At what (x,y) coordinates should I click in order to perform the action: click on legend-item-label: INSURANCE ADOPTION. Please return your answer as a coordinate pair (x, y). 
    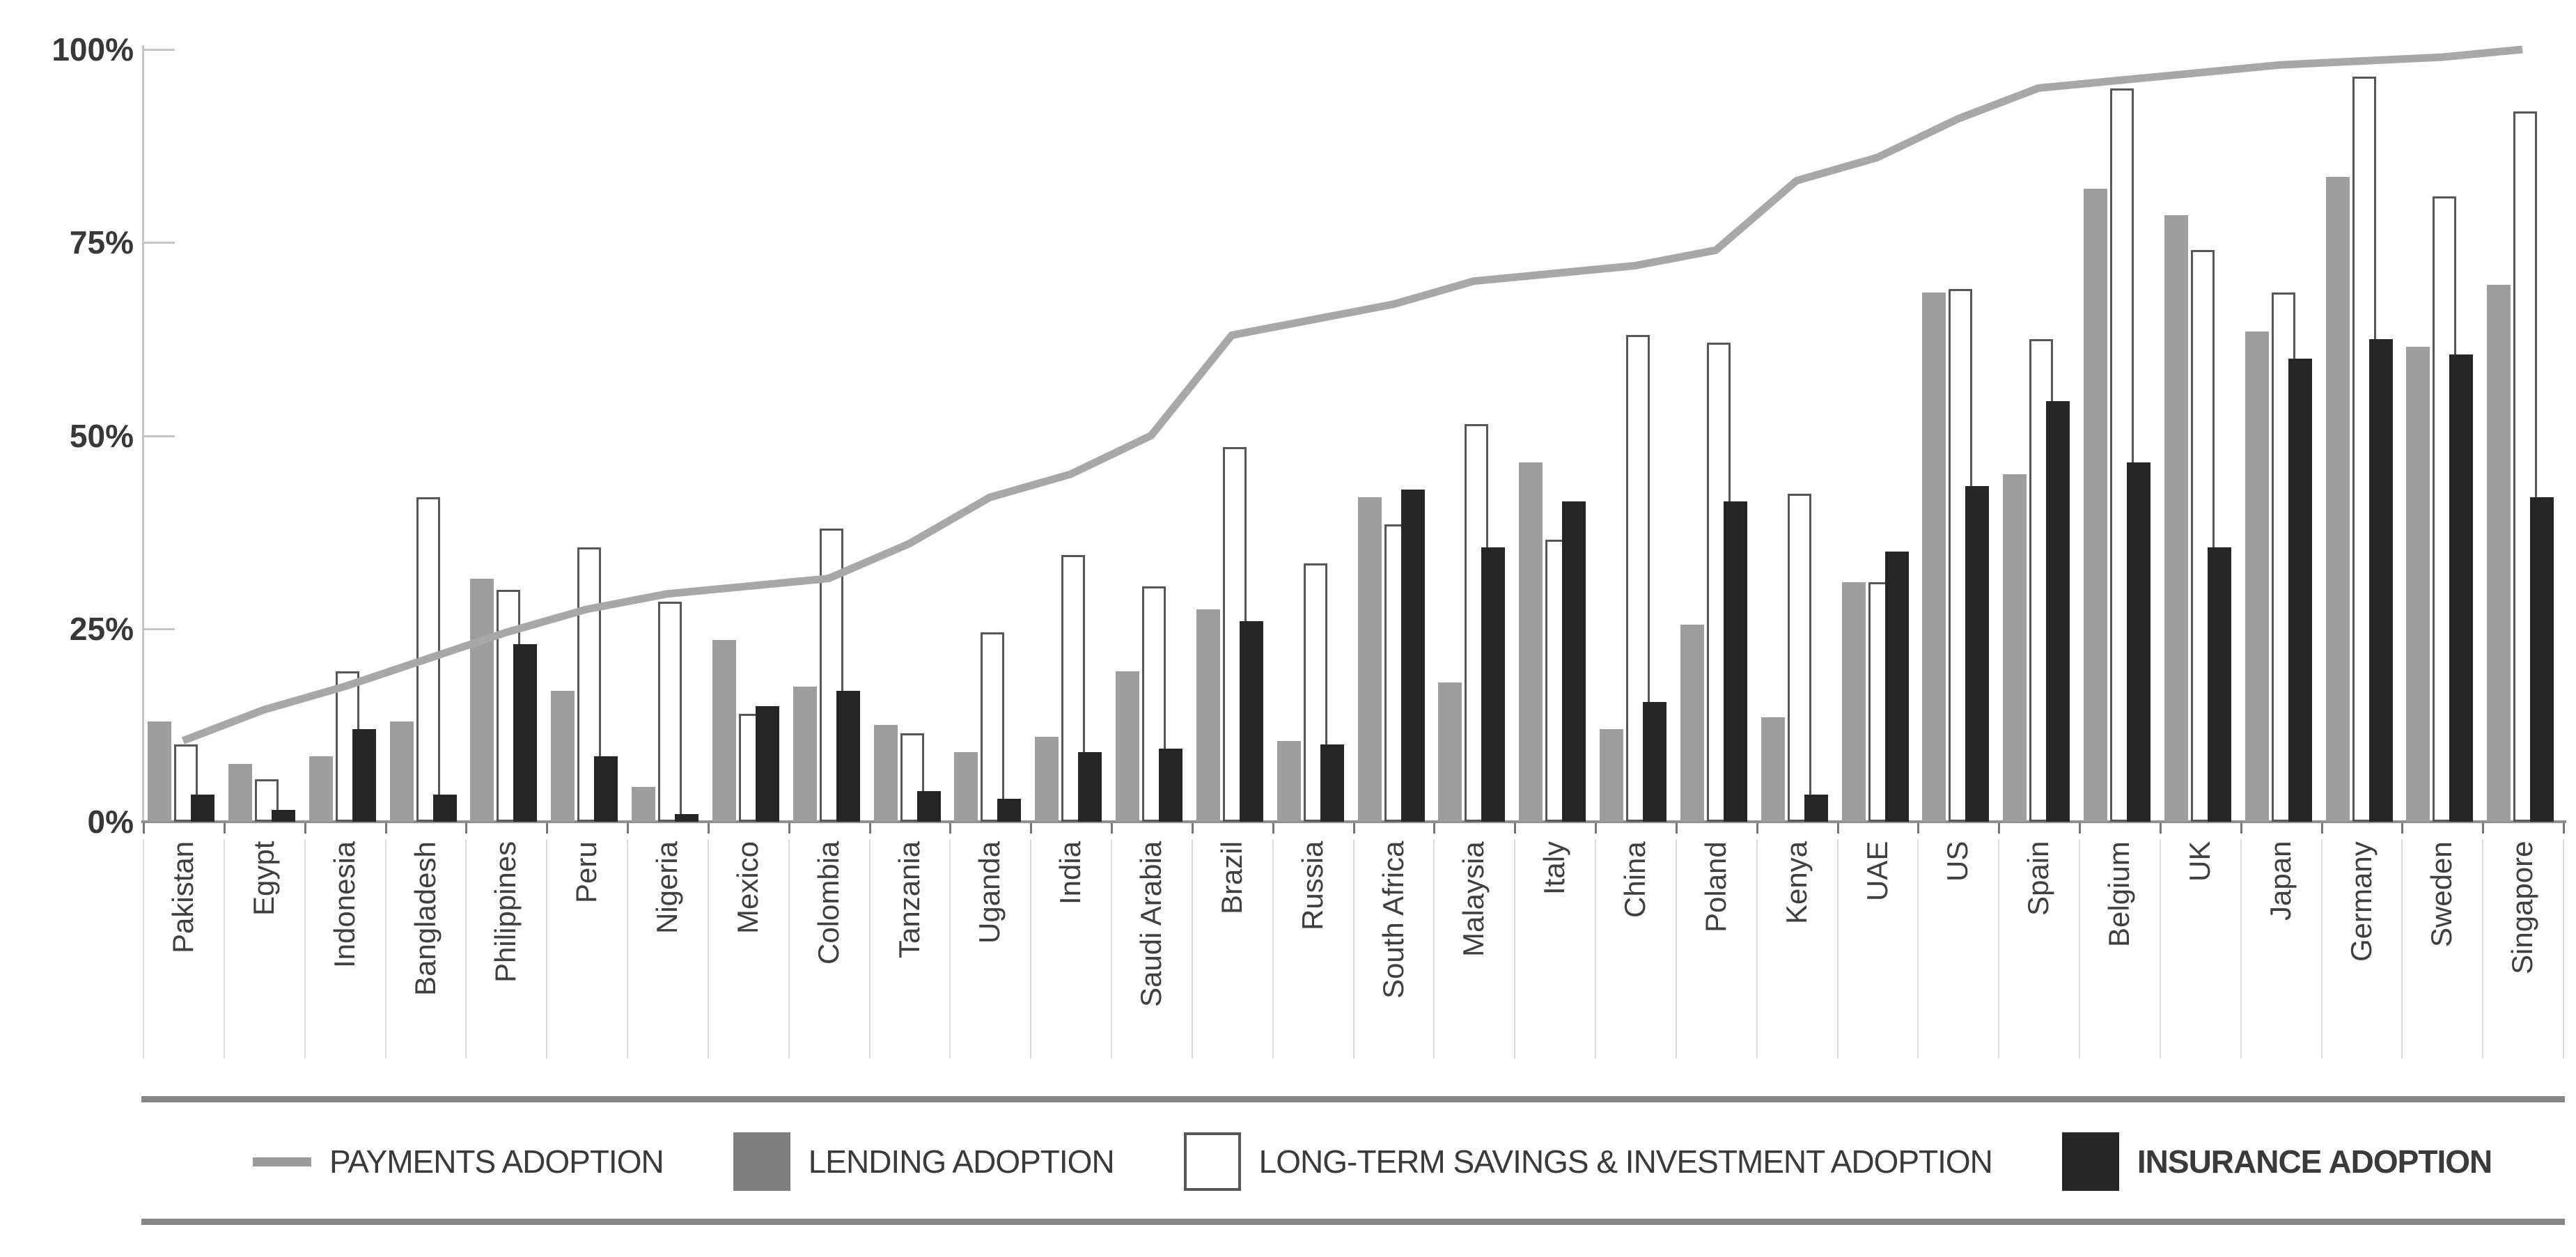
    Looking at the image, I should click on (2314, 1161).